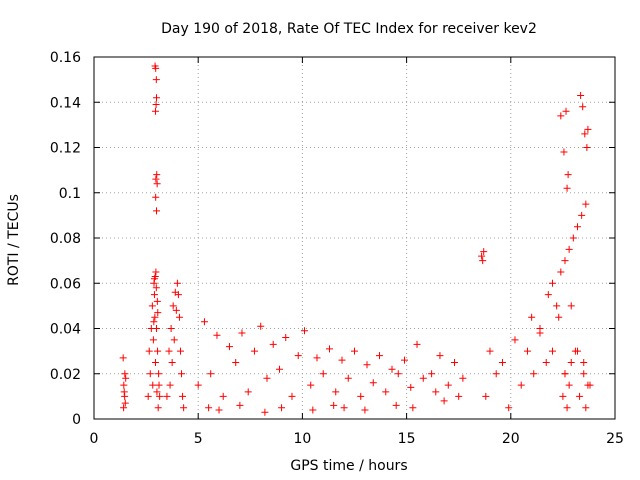  I want to click on y-axis-label: ROTI / TECUs, so click(14, 240).